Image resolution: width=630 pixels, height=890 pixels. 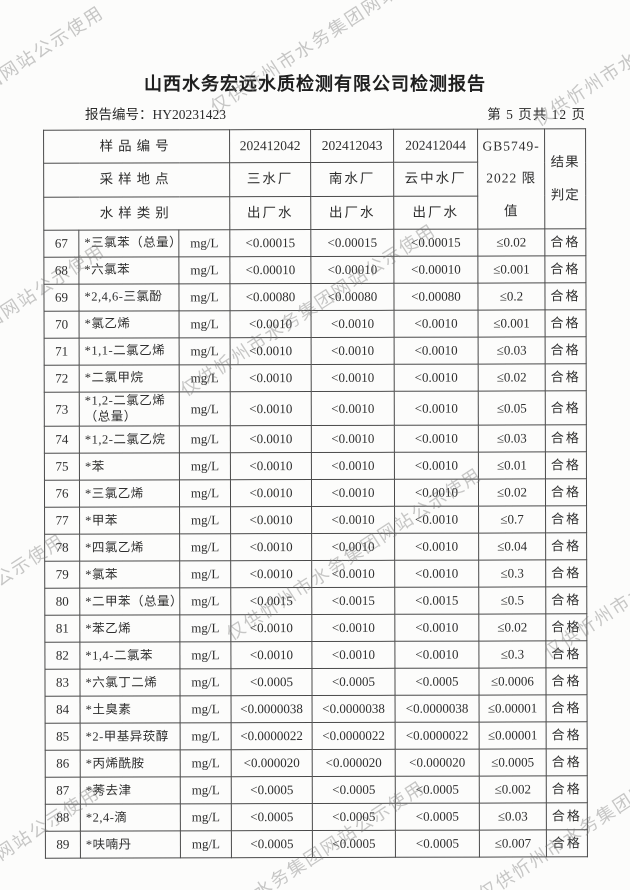 What do you see at coordinates (272, 763) in the screenshot?
I see `value-cell-plant1: <0.000020` at bounding box center [272, 763].